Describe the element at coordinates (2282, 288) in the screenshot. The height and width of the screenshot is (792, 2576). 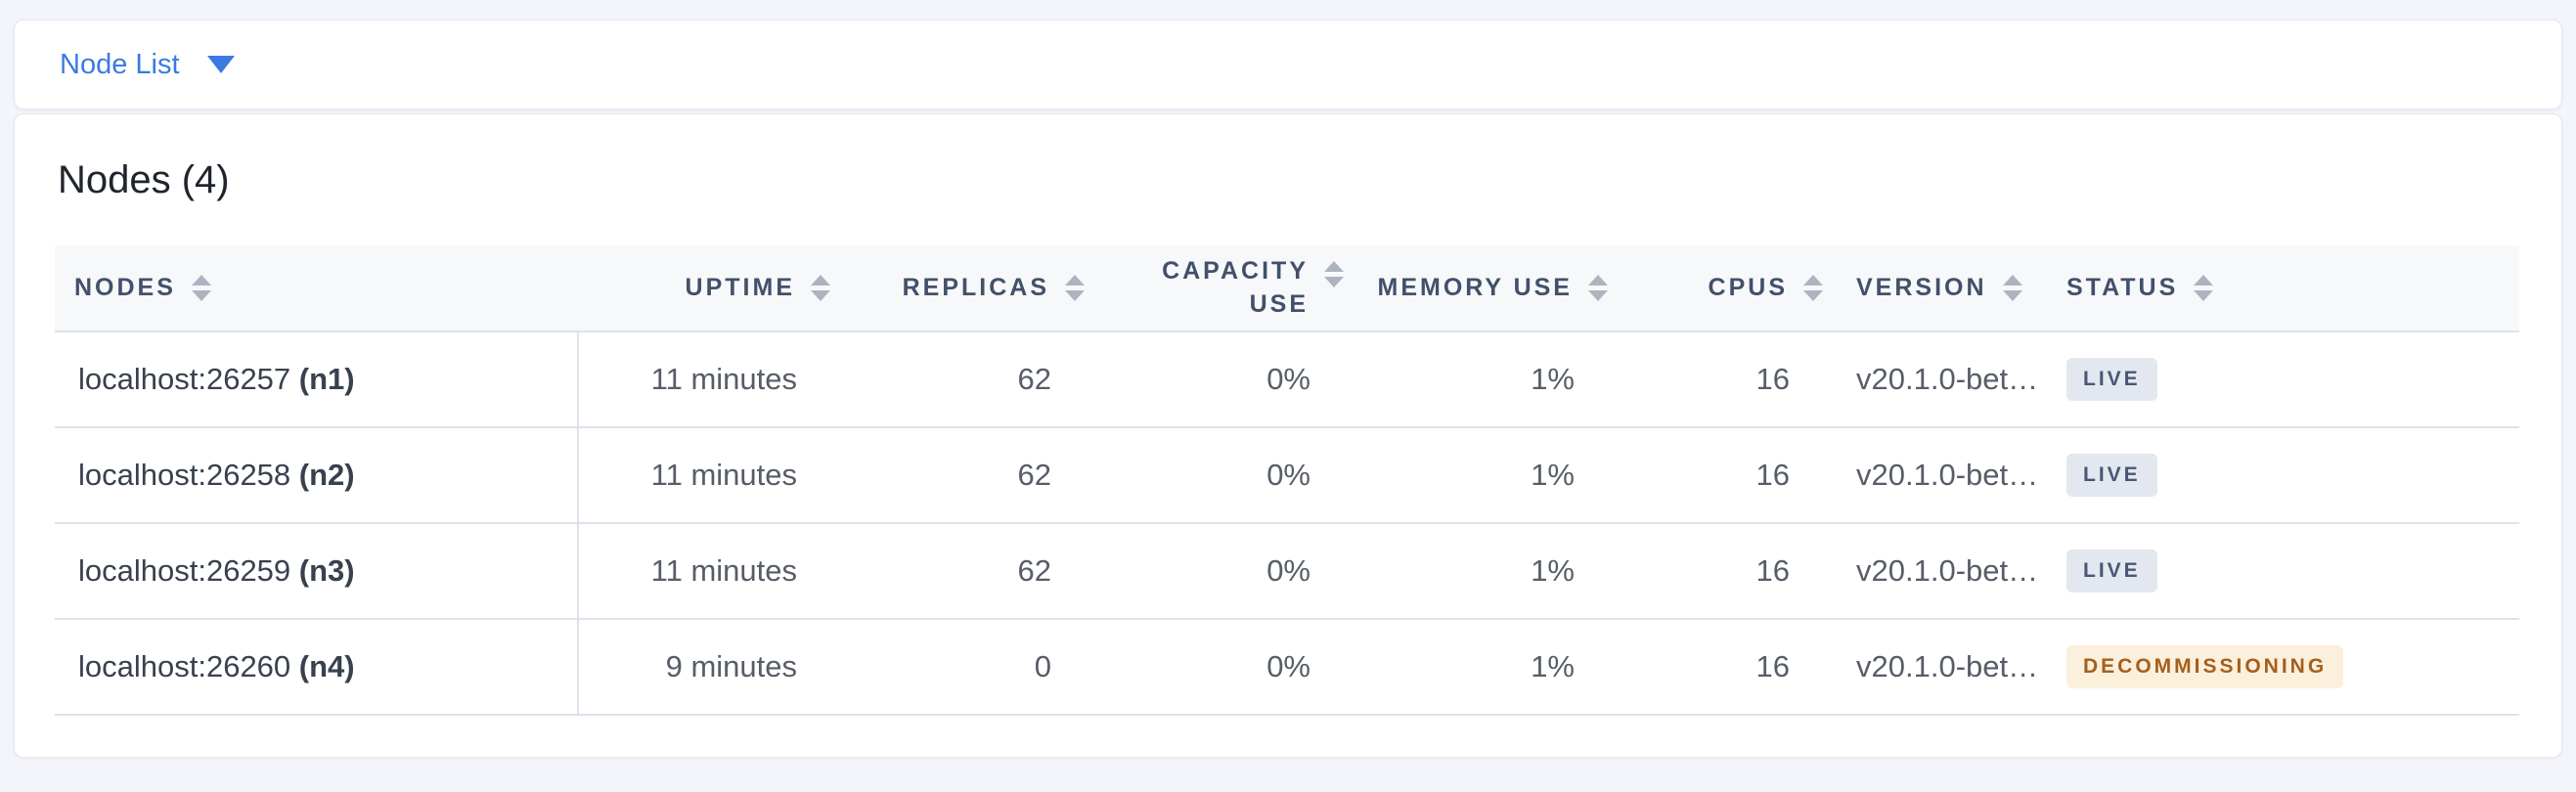
I see `column-header-status: STATUS` at that location.